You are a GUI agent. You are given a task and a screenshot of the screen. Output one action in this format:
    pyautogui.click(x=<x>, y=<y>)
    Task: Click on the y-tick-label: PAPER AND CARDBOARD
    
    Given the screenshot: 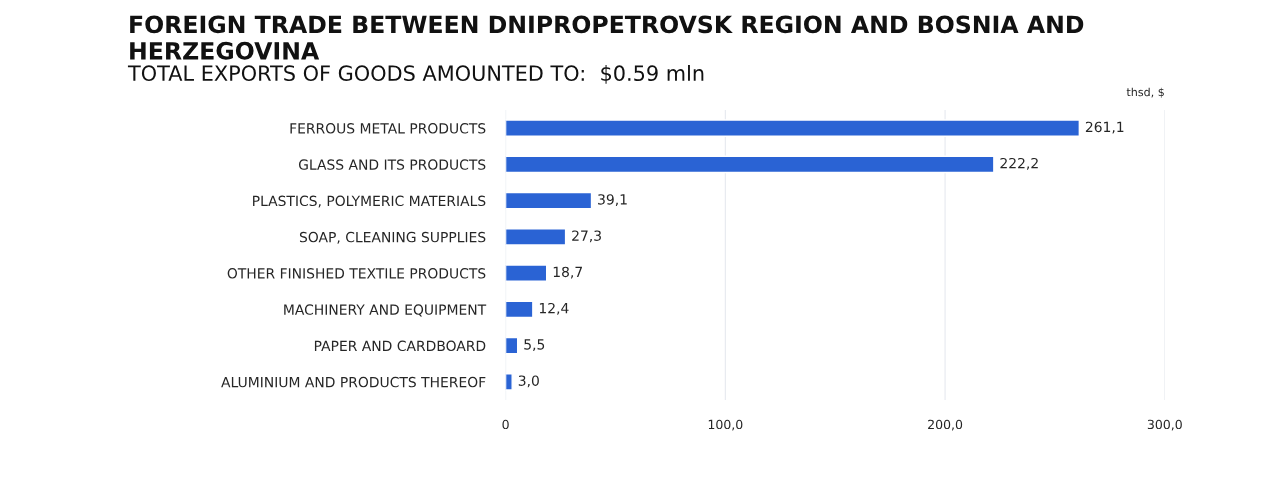 What is the action you would take?
    pyautogui.click(x=400, y=346)
    